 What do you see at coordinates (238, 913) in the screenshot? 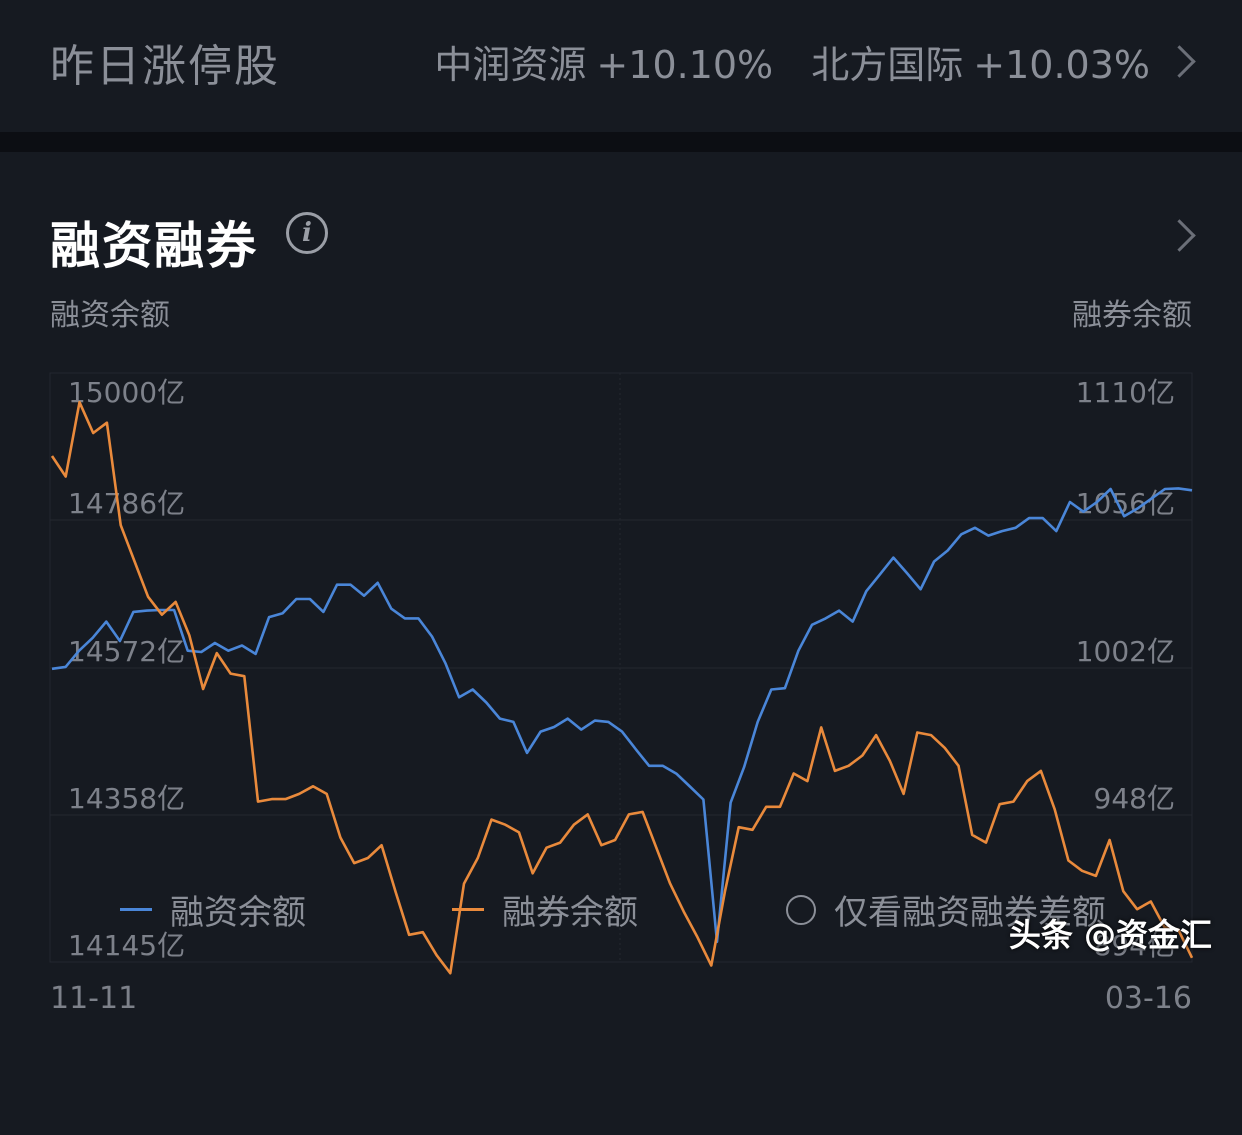
I see `legend-financing-label: 融资余额` at bounding box center [238, 913].